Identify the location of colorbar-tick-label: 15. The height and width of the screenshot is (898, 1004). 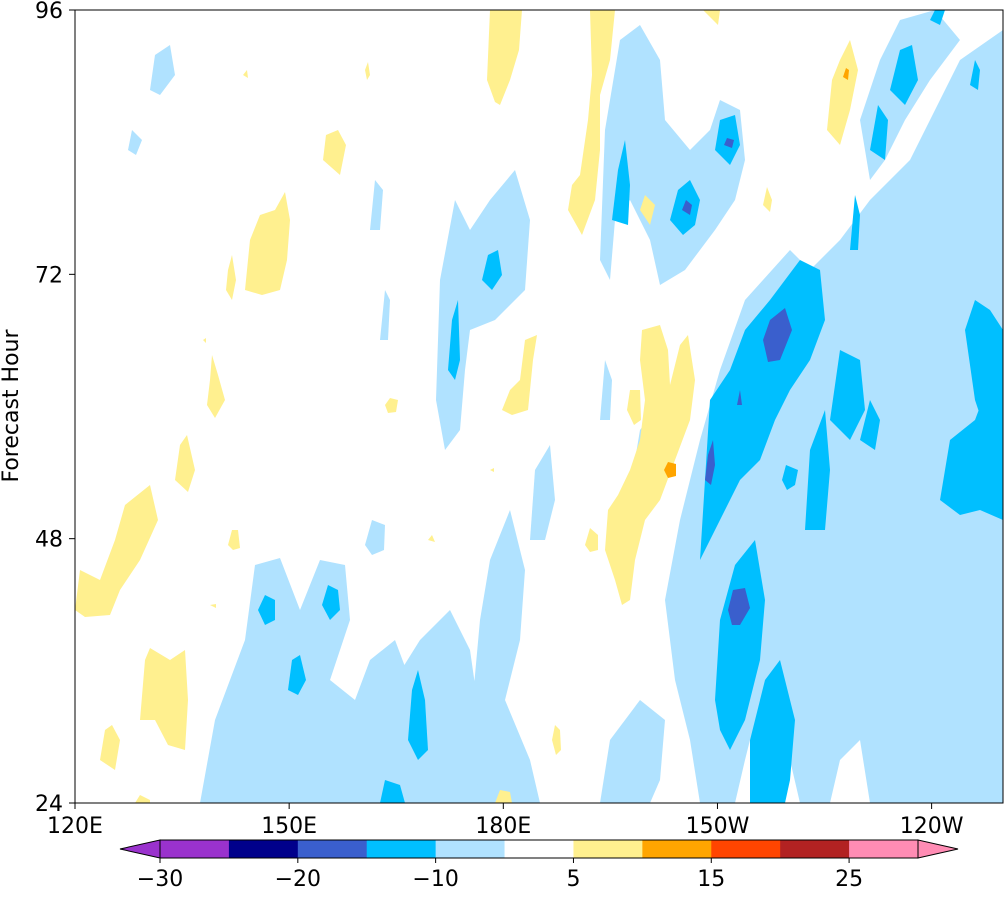
(711, 879).